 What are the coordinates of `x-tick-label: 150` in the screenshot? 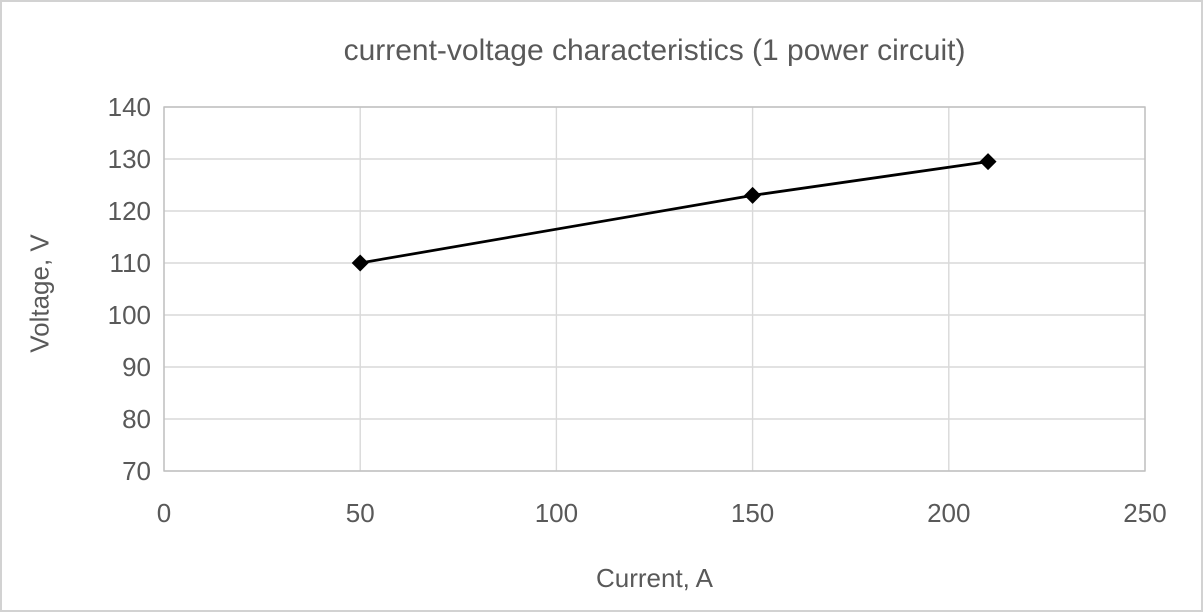 It's located at (752, 513).